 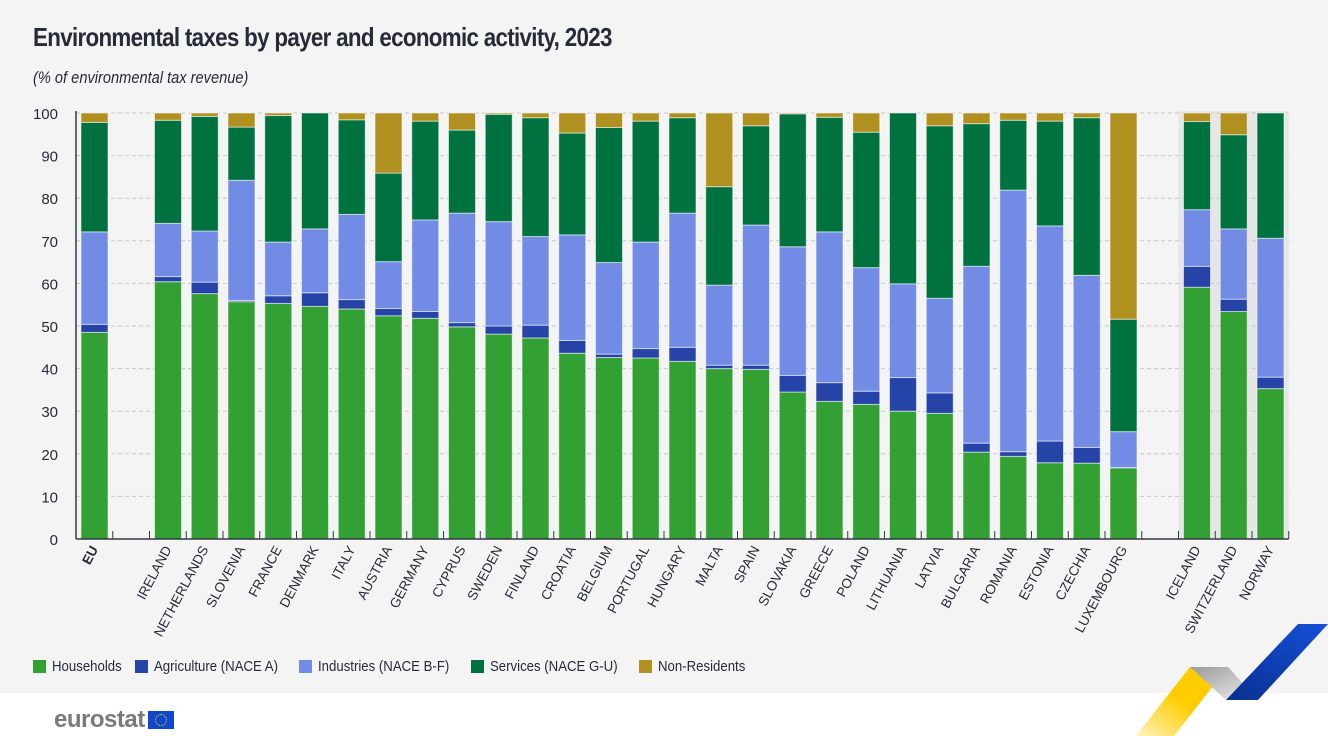 I want to click on x-tick-label: ITALY, so click(x=343, y=562).